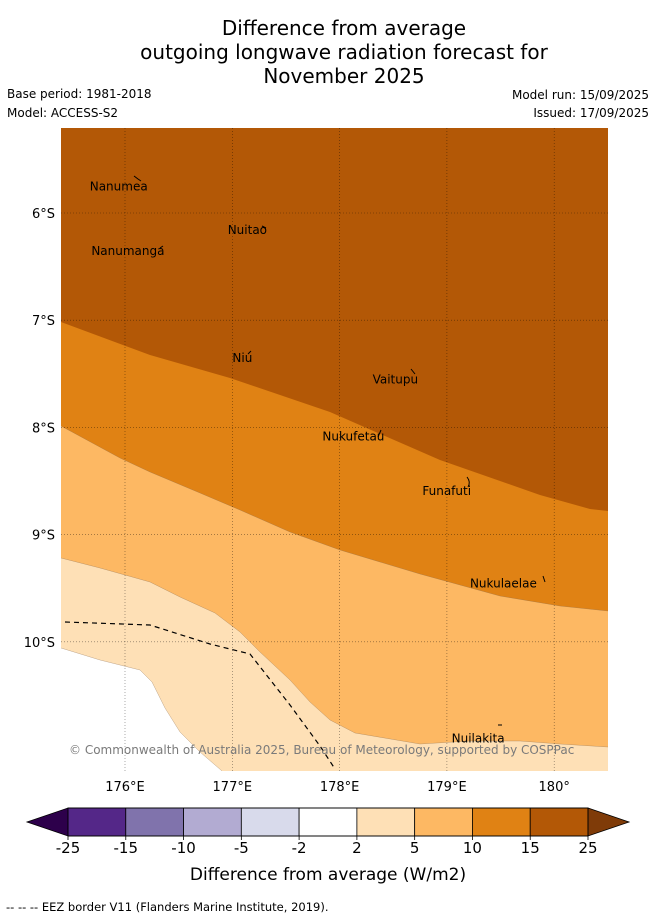 This screenshot has width=655, height=919. I want to click on lat-tick-label: 8°S, so click(43, 428).